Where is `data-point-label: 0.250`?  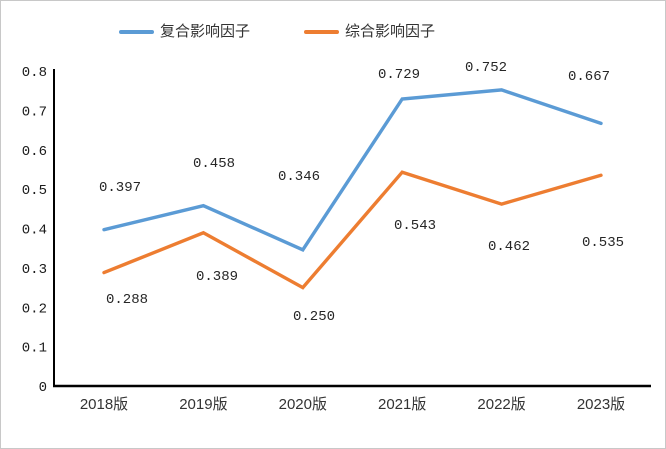 data-point-label: 0.250 is located at coordinates (314, 317).